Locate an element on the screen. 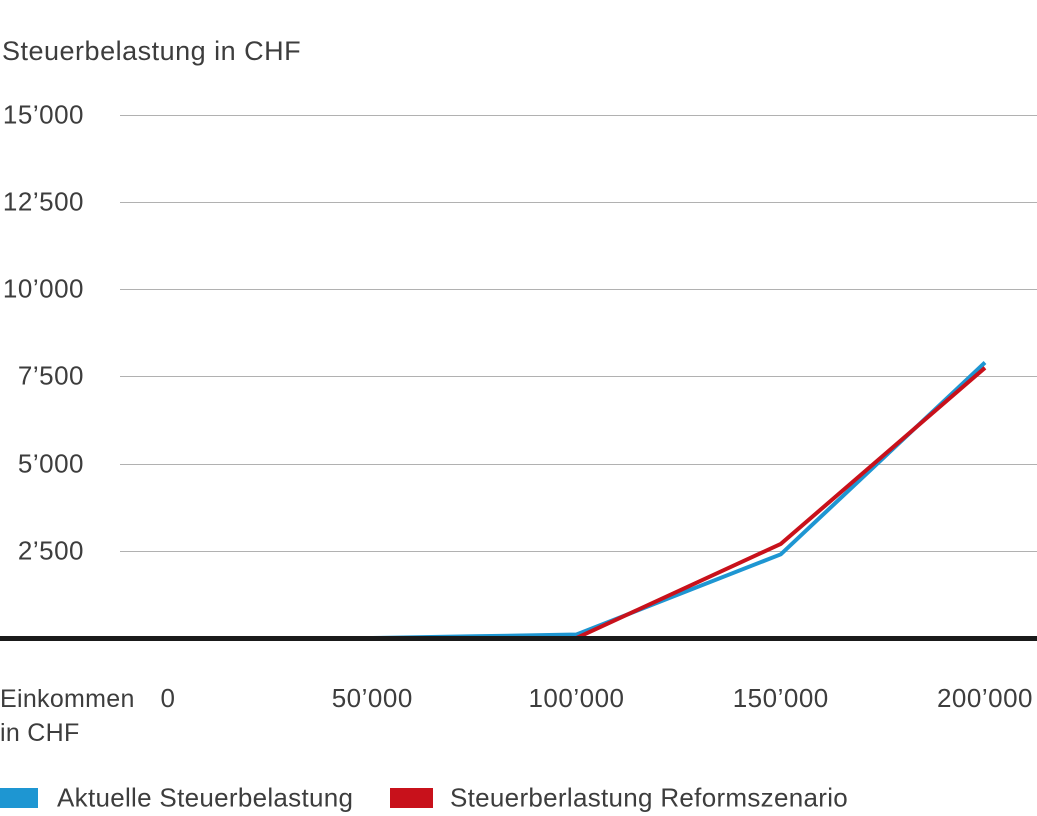 The width and height of the screenshot is (1037, 816). legend-label: Steuerberlastung Reformszenario is located at coordinates (649, 797).